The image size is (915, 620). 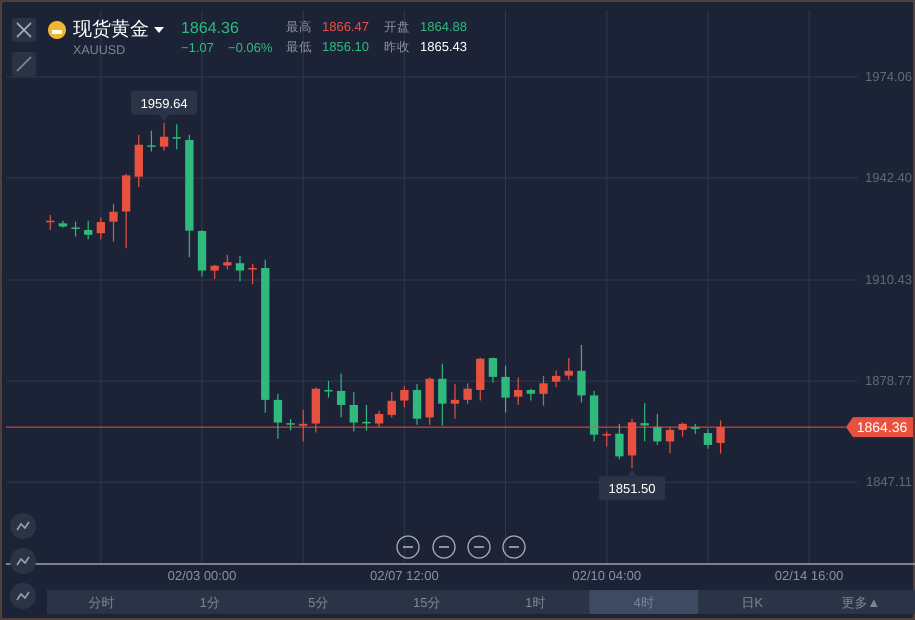 What do you see at coordinates (101, 602) in the screenshot?
I see `text: 分时` at bounding box center [101, 602].